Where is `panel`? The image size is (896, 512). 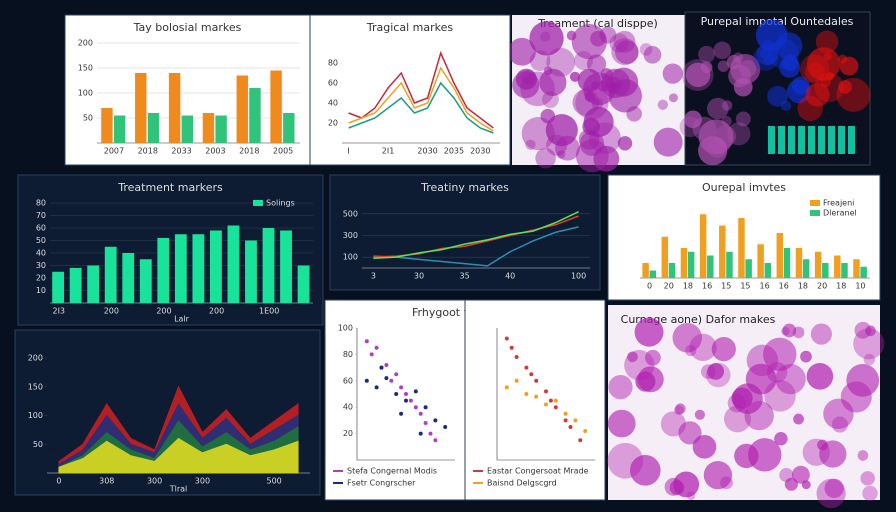 panel is located at coordinates (395, 400).